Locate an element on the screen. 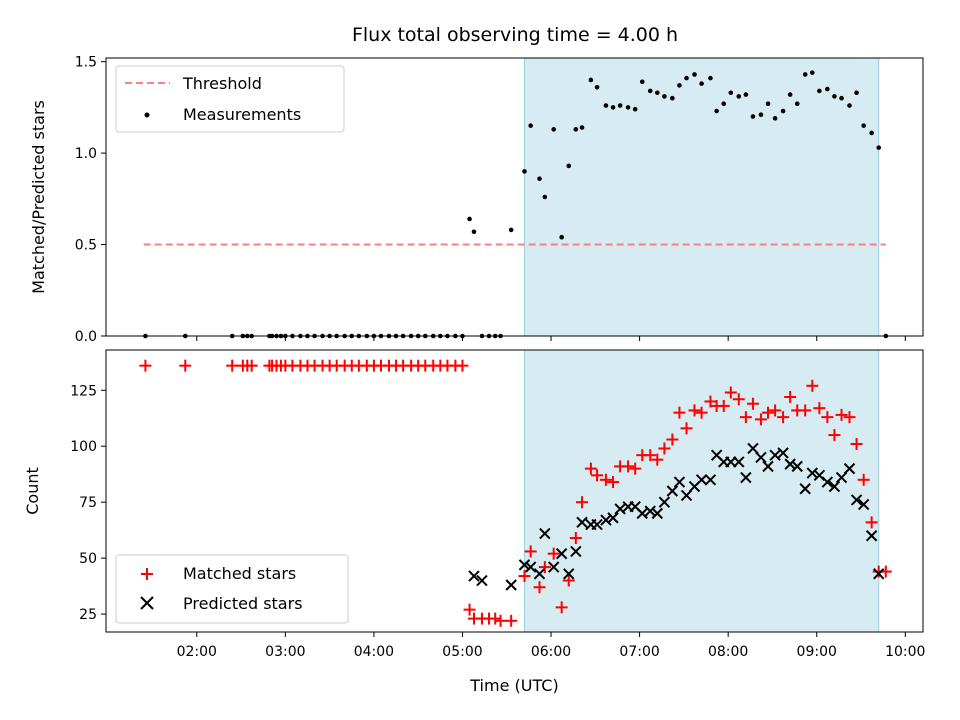 This screenshot has width=960, height=720. top-x-axis is located at coordinates (551, 338).